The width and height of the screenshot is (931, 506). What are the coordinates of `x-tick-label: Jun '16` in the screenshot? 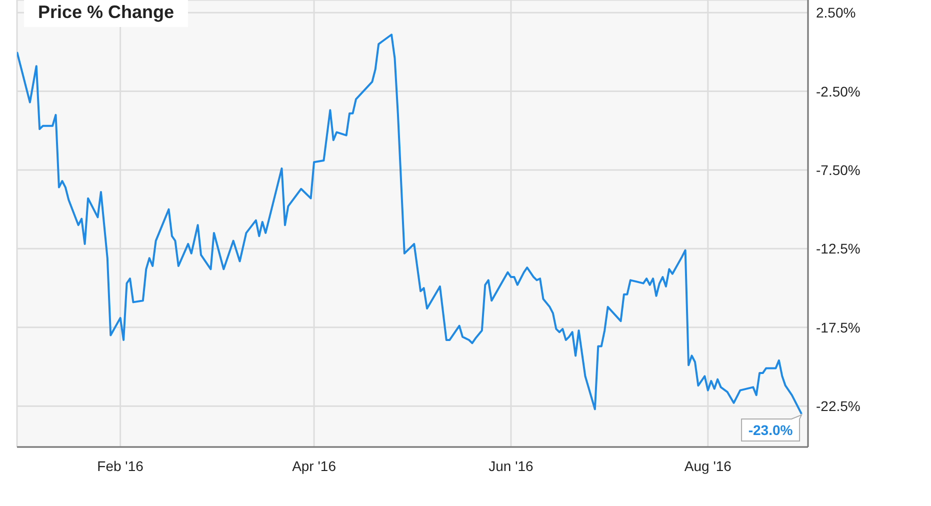 It's located at (511, 466).